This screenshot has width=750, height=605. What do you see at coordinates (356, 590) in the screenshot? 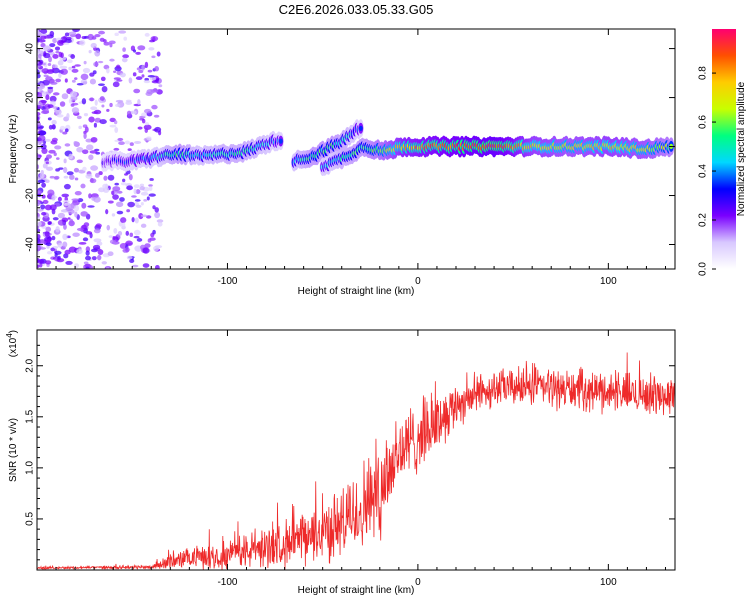
I see `snr-x-label: Height of straight line (km)` at bounding box center [356, 590].